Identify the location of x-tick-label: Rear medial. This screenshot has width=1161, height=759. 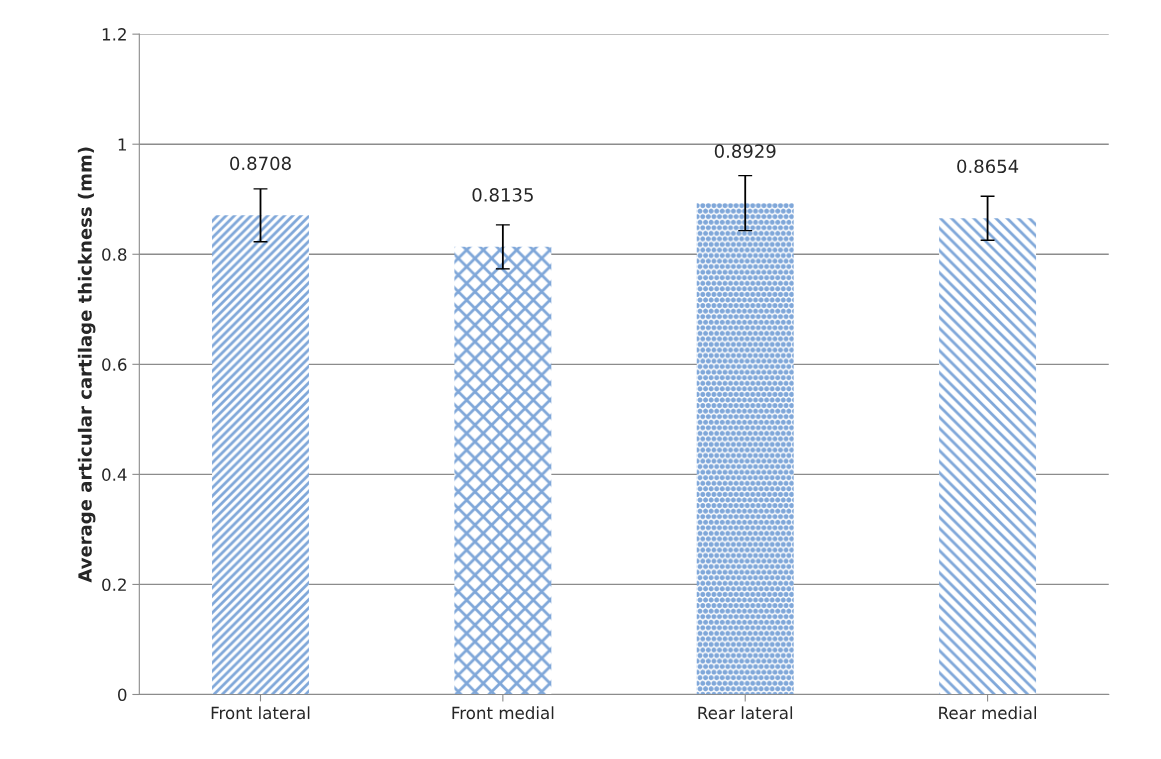
(988, 713).